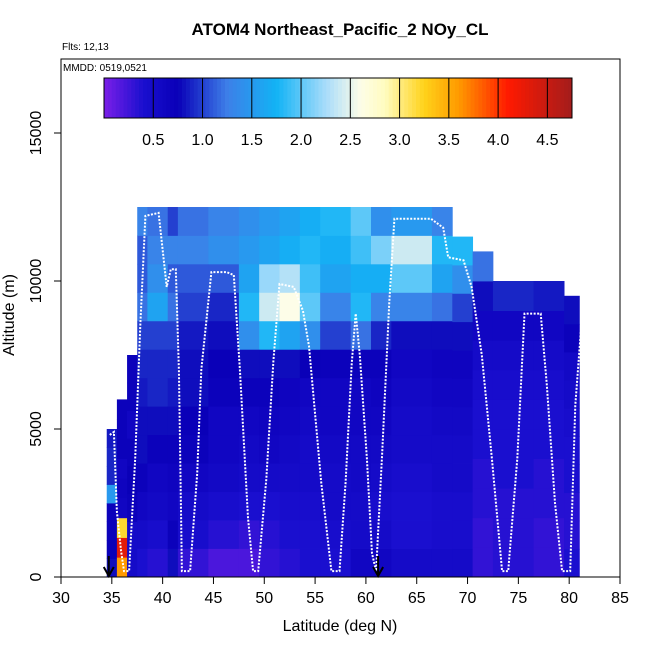  I want to click on x-tick-label: 80, so click(569, 598).